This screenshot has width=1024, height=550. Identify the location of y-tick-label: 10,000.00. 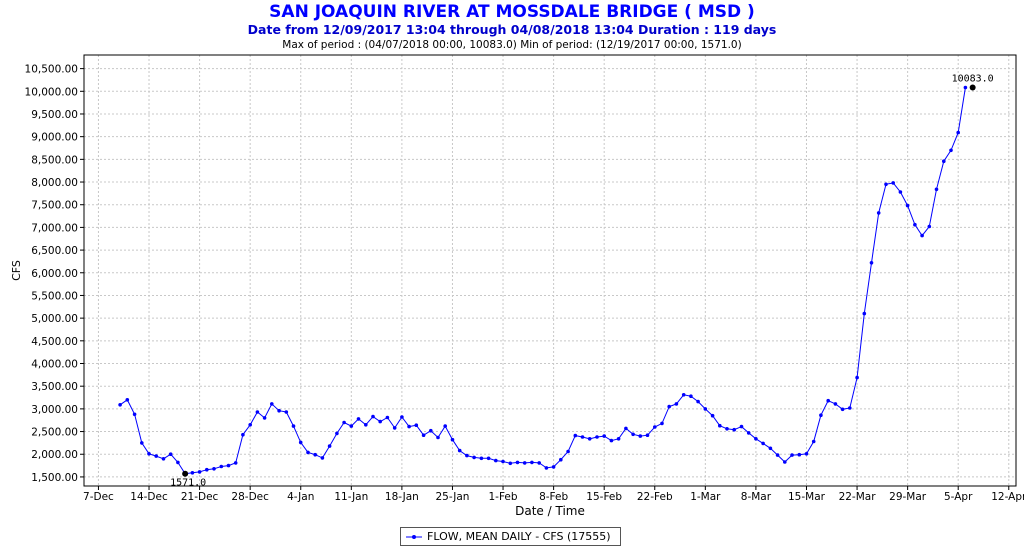
(51, 92).